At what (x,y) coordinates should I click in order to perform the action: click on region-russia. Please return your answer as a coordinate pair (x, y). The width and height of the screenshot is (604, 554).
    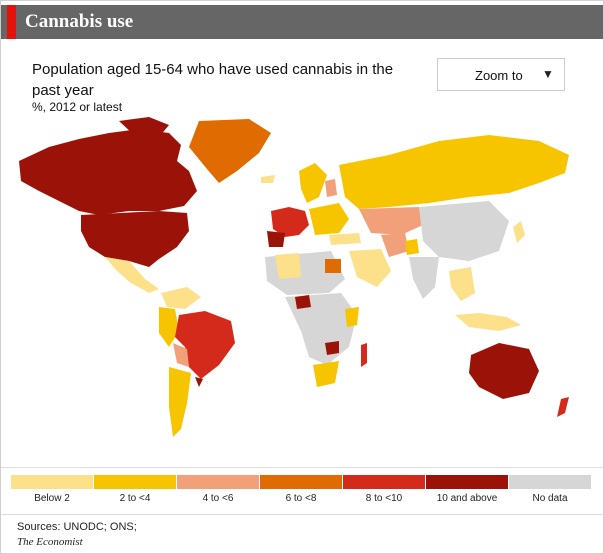
    Looking at the image, I should click on (454, 172).